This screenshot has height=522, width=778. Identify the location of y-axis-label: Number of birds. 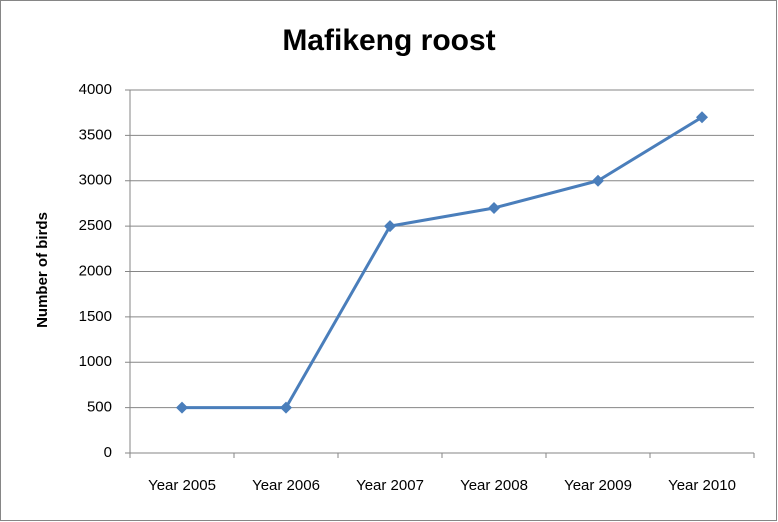
(42, 270).